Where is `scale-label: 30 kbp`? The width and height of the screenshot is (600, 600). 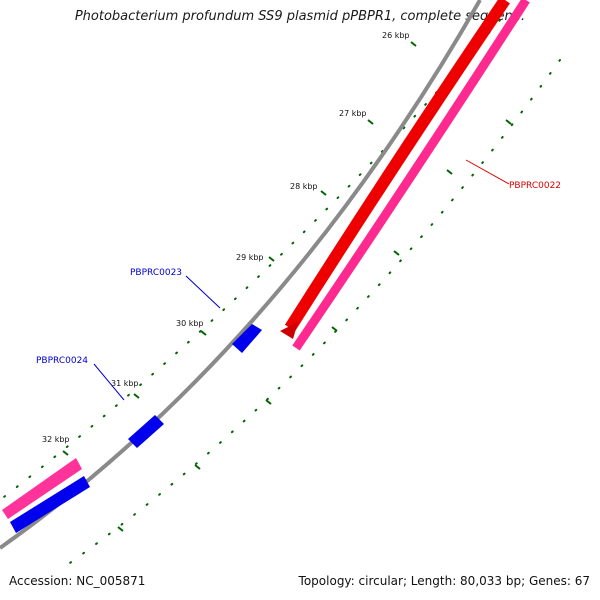 scale-label: 30 kbp is located at coordinates (190, 323).